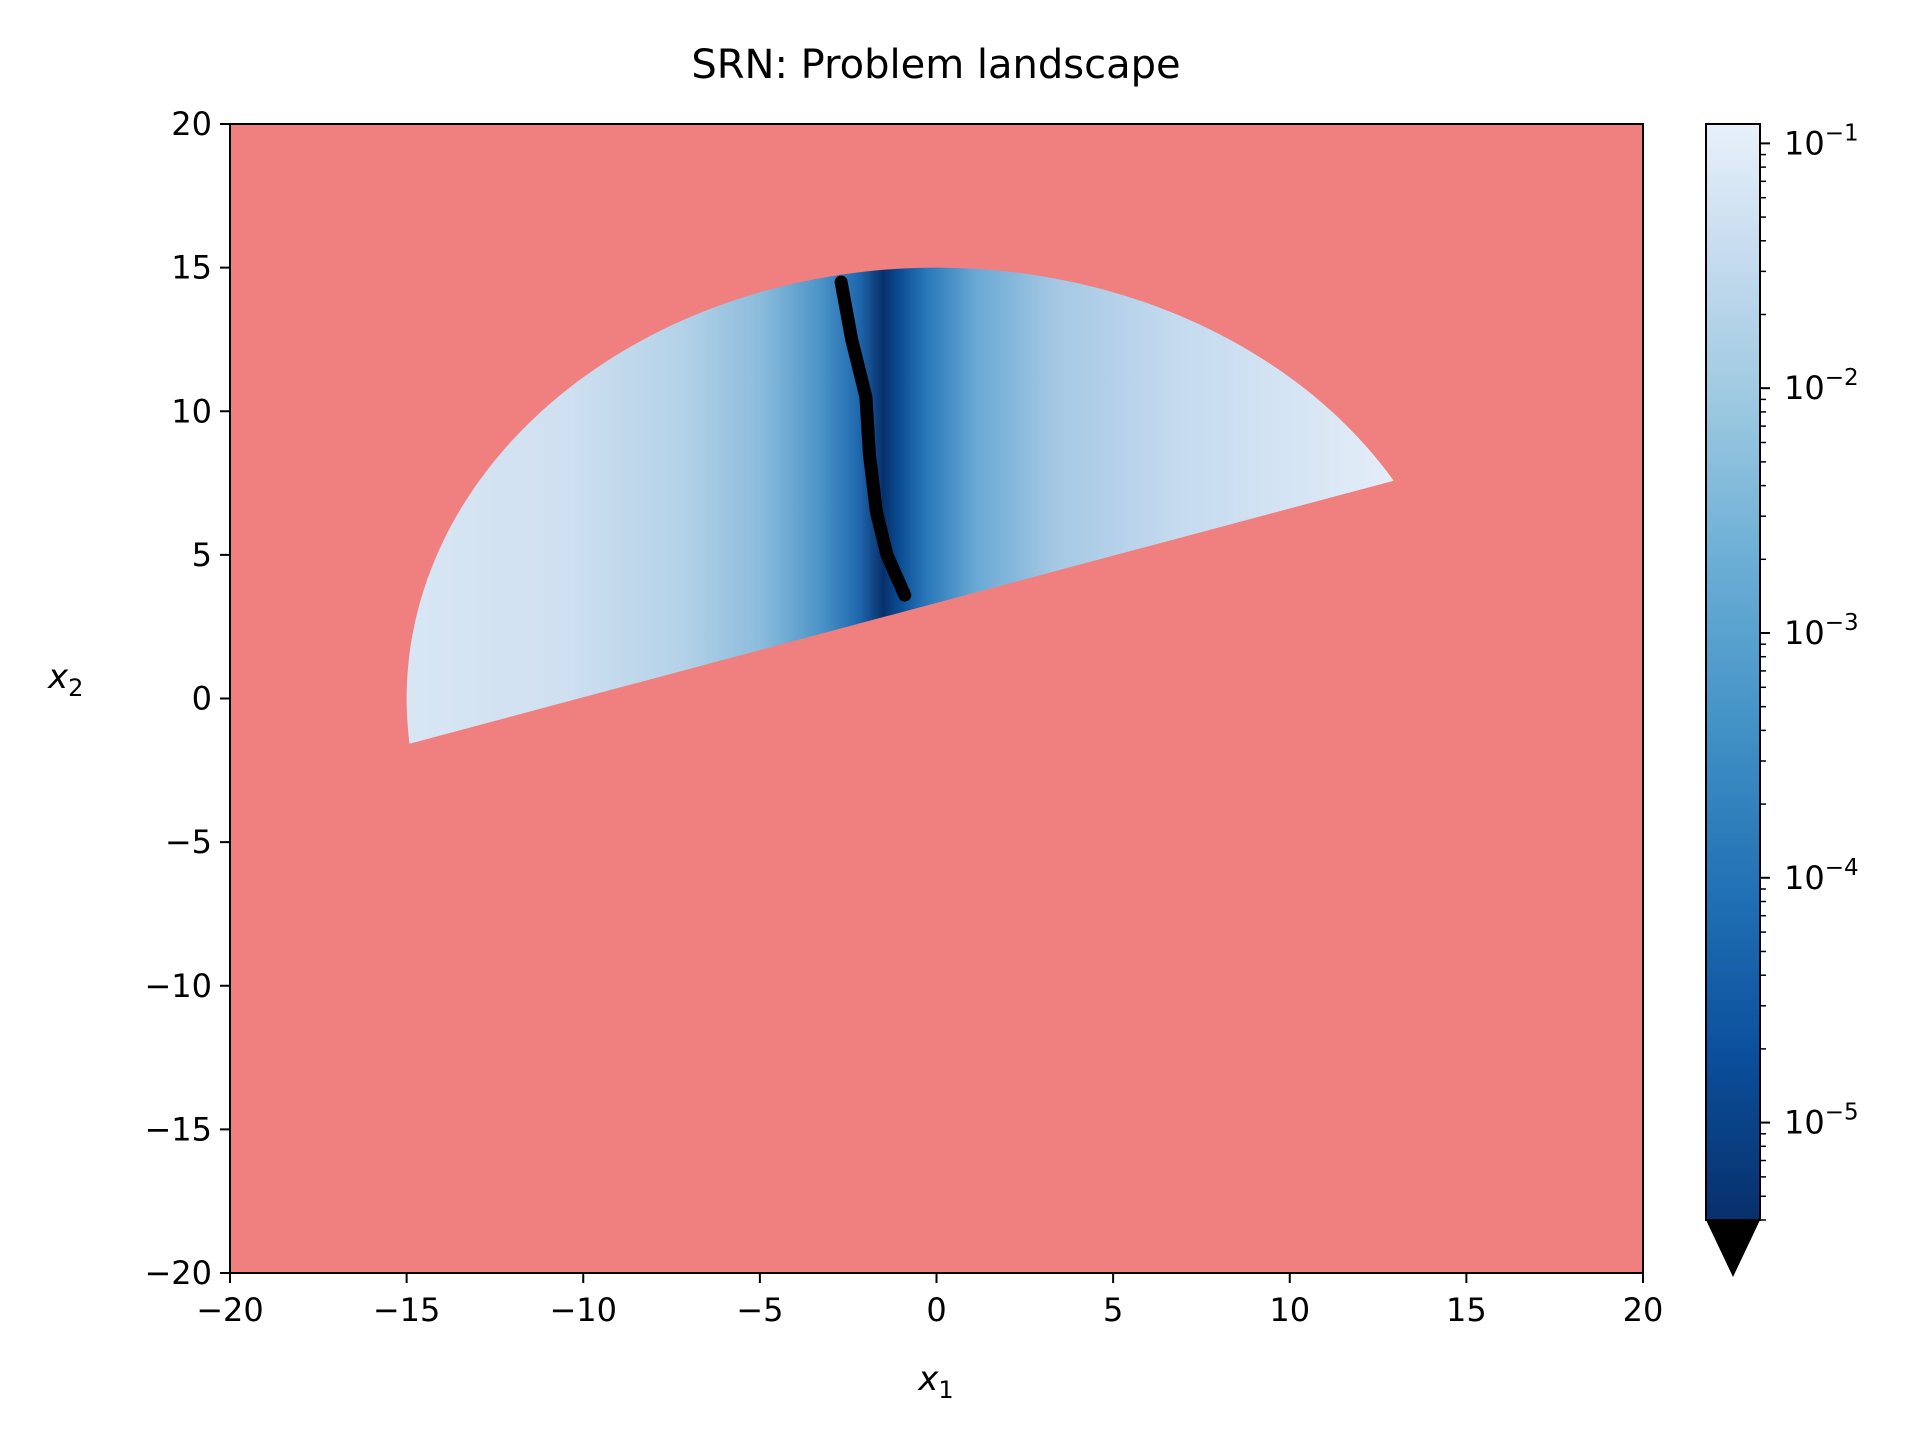  What do you see at coordinates (191, 124) in the screenshot?
I see `y-tick-label: 20` at bounding box center [191, 124].